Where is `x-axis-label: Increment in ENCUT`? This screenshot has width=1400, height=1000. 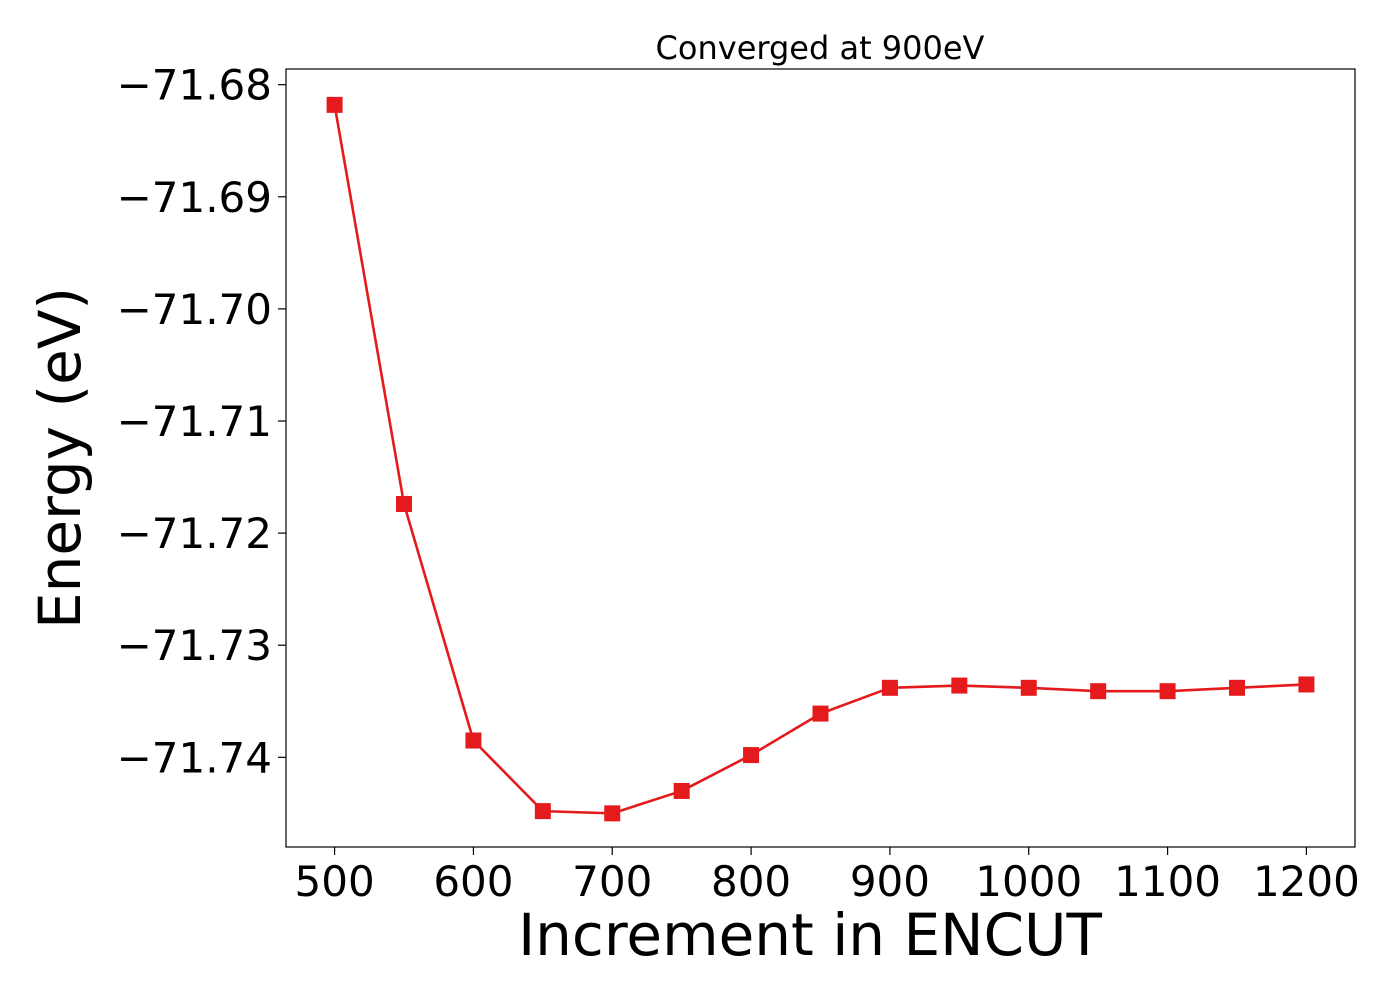 x-axis-label: Increment in ENCUT is located at coordinates (810, 935).